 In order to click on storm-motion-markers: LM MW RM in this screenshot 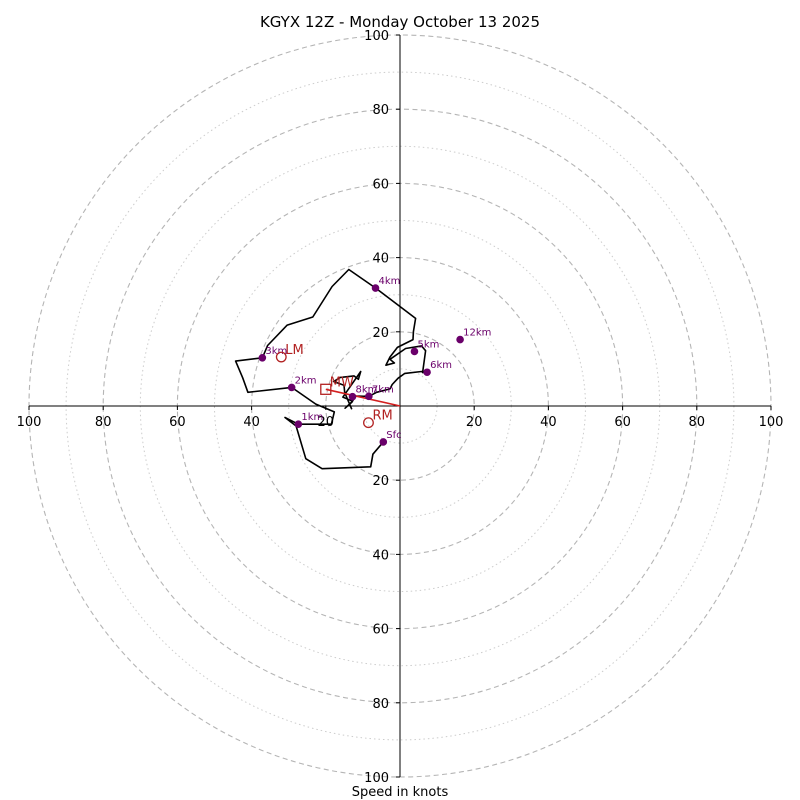, I will do `click(334, 386)`.